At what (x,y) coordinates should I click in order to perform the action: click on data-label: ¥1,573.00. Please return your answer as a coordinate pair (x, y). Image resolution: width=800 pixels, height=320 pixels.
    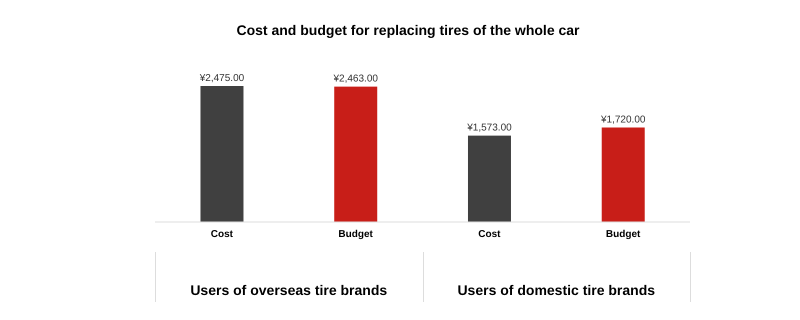
    Looking at the image, I should click on (489, 128).